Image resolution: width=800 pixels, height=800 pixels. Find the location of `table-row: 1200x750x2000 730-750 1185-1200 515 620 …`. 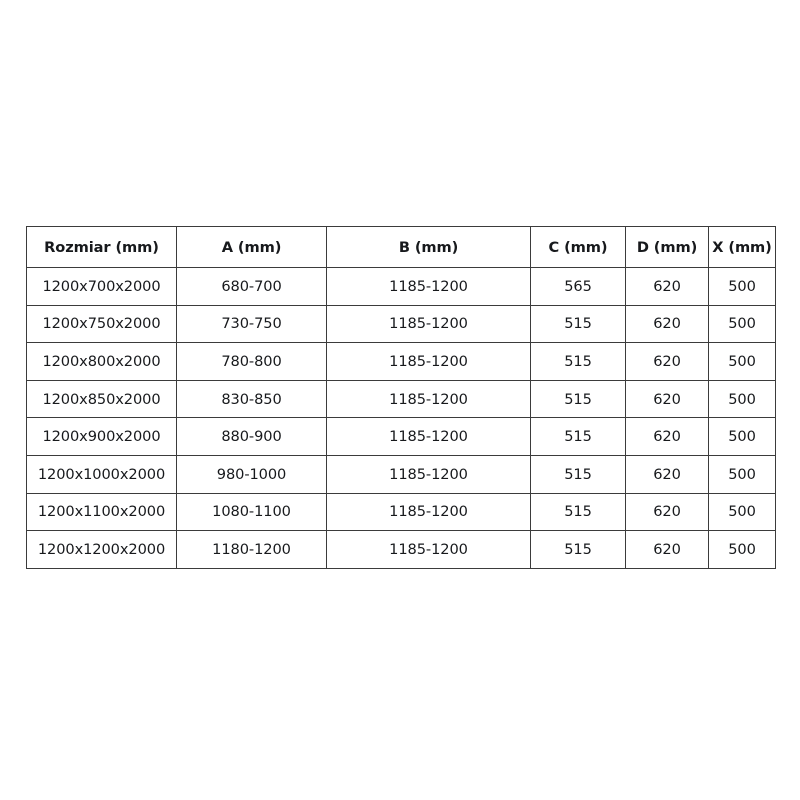

table-row: 1200x750x2000 730-750 1185-1200 515 620 … is located at coordinates (401, 324).